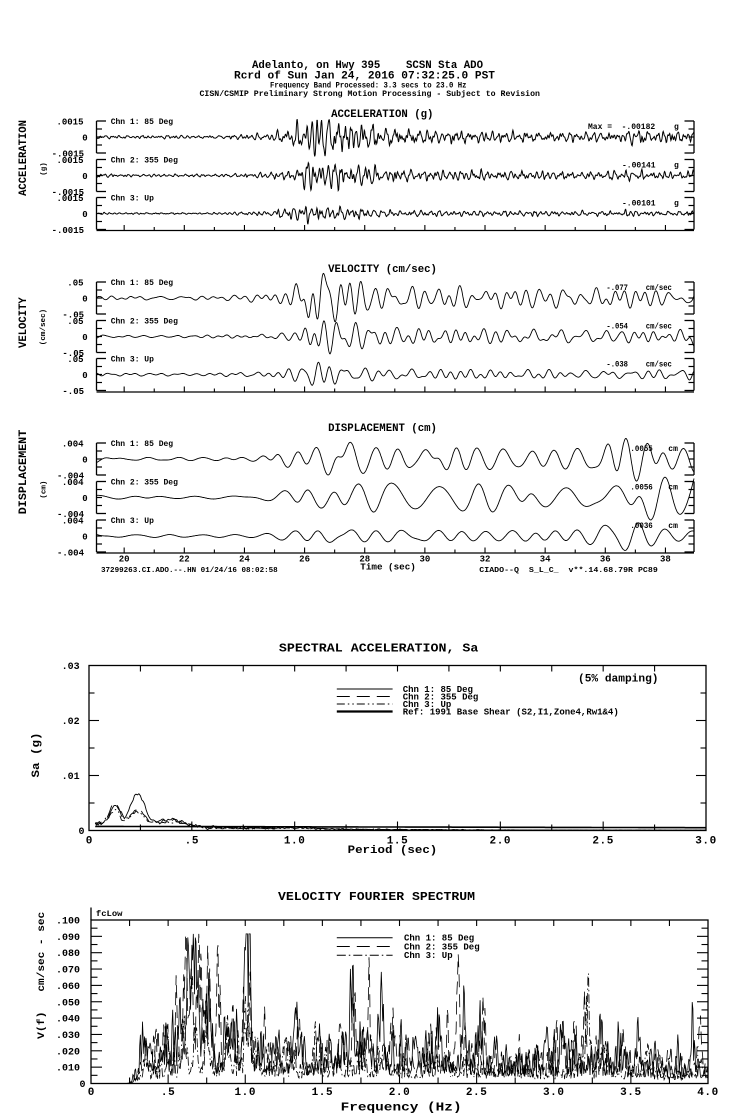 This screenshot has height=1115, width=739. Describe the element at coordinates (424, 560) in the screenshot. I see `svg-text: 30` at that location.